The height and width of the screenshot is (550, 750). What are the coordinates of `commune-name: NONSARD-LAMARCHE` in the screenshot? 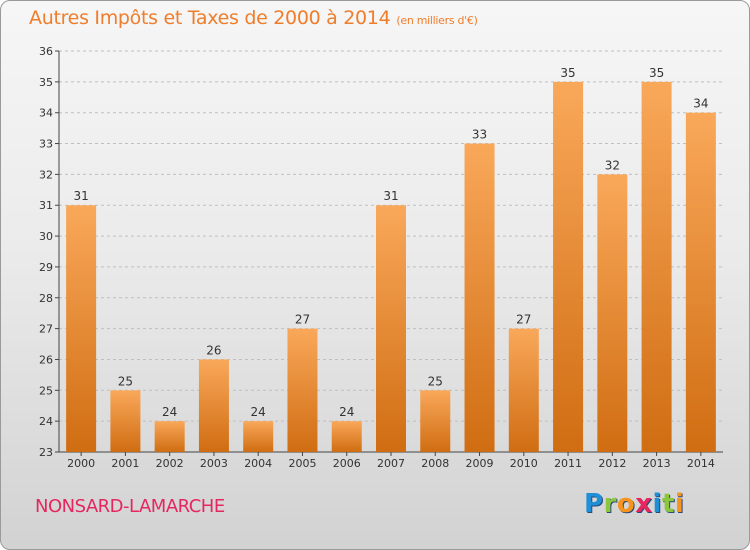 It's located at (130, 506).